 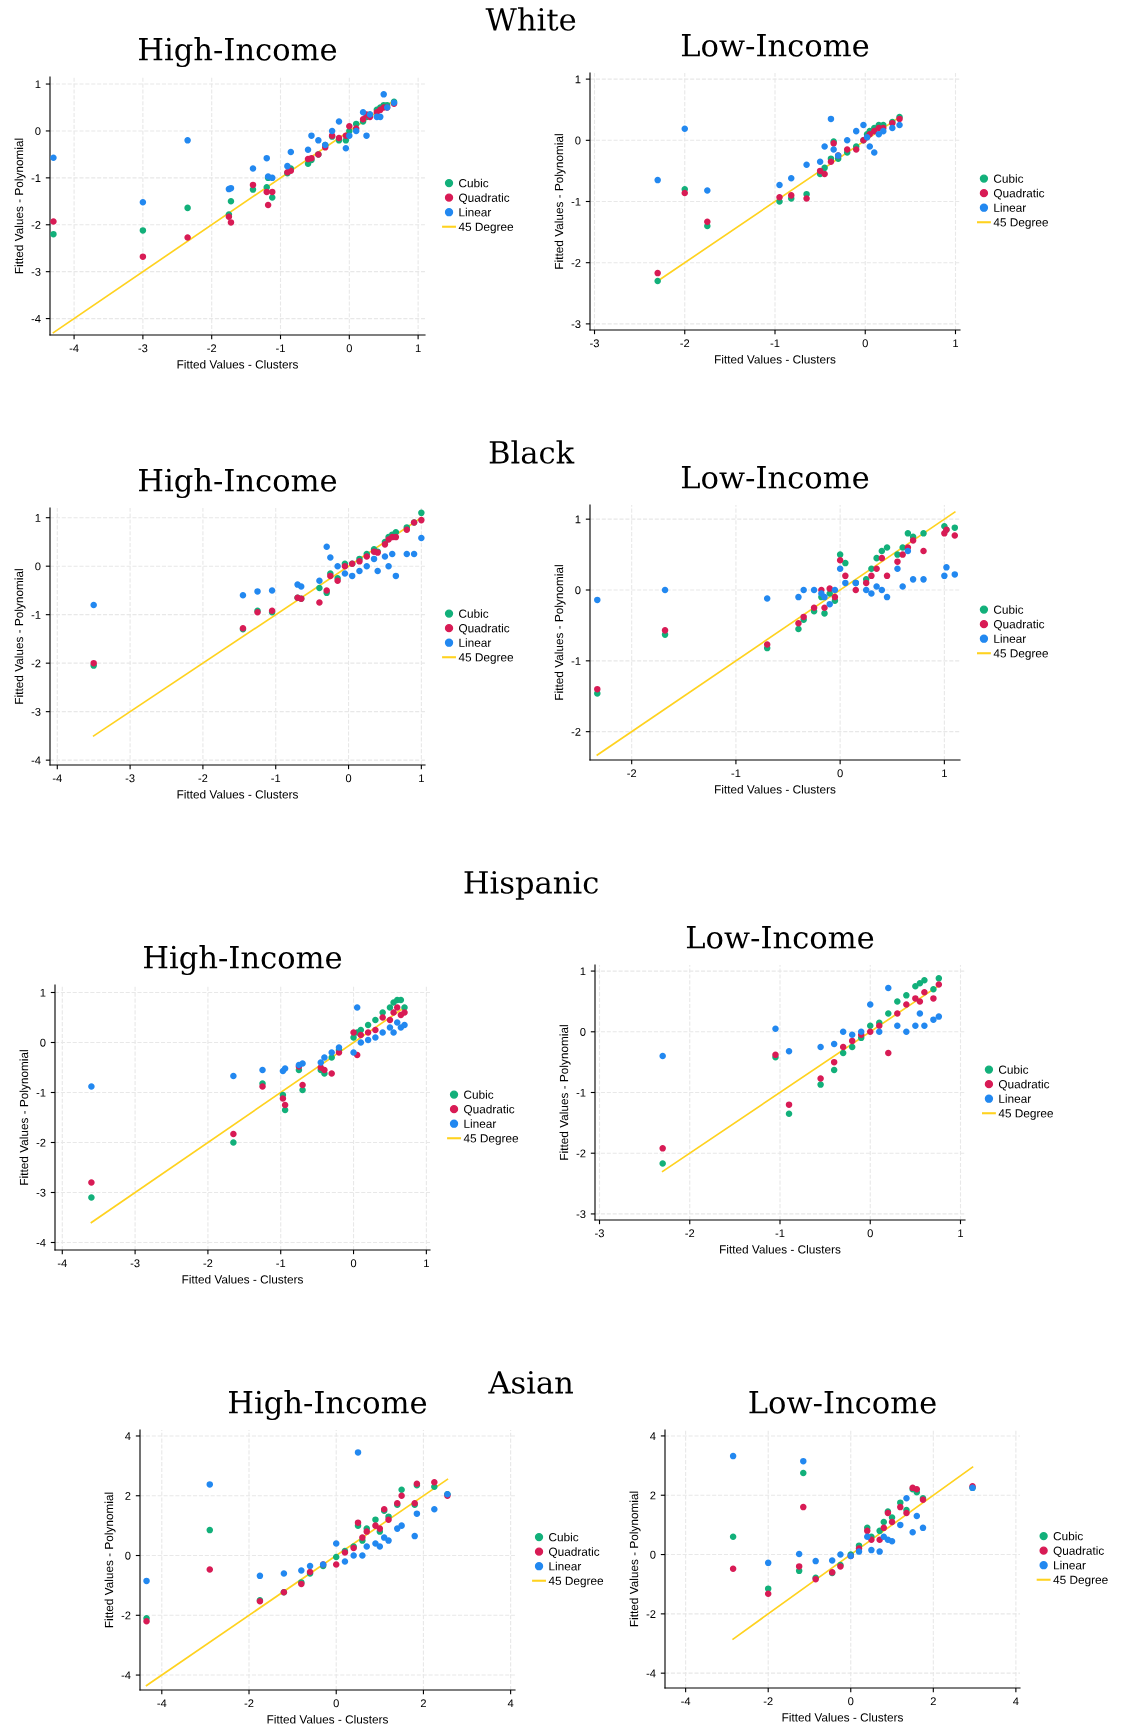 What do you see at coordinates (530, 1382) in the screenshot?
I see `text: Asian` at bounding box center [530, 1382].